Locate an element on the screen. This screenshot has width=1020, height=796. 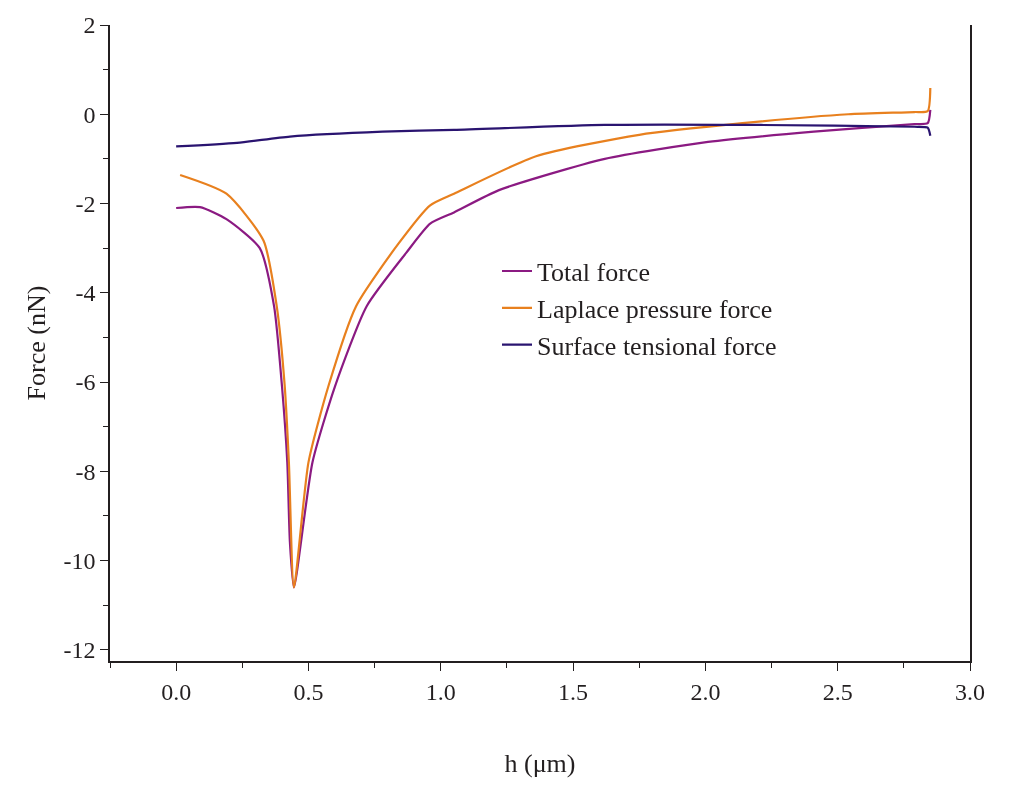
x-tick-label: 0.5 is located at coordinates (308, 691).